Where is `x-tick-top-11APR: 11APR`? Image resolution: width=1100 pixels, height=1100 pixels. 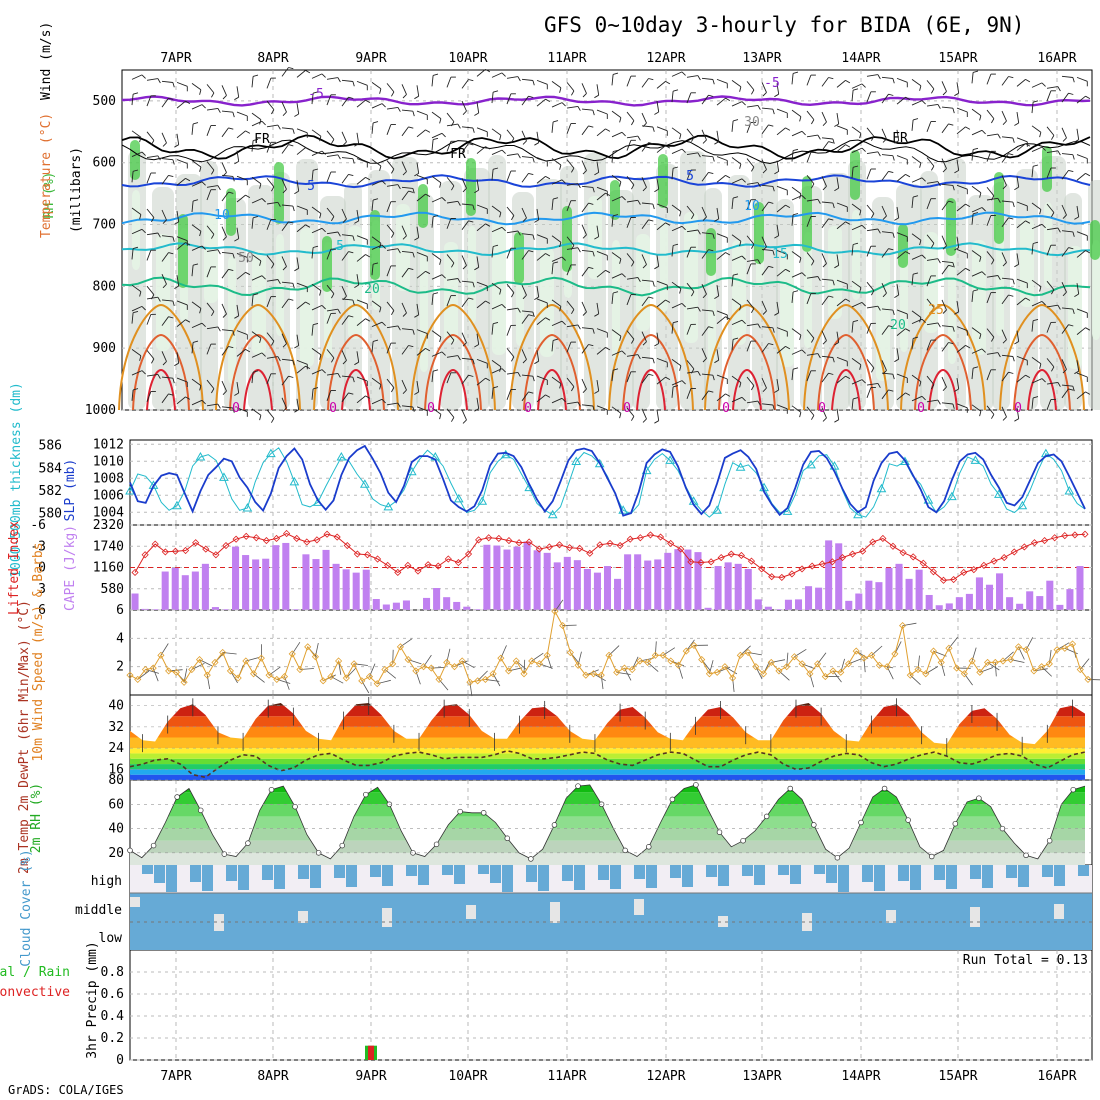
x-tick-top-11APR: 11APR is located at coordinates (566, 58).